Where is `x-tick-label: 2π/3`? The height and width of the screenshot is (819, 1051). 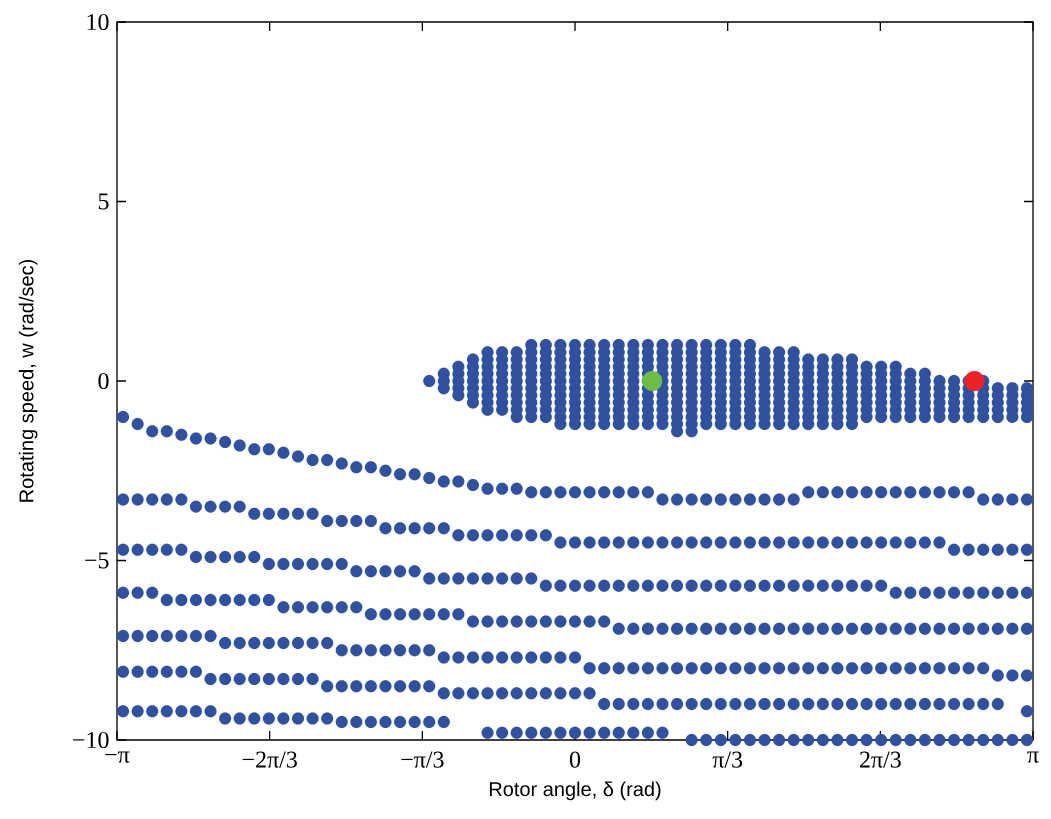 x-tick-label: 2π/3 is located at coordinates (880, 759).